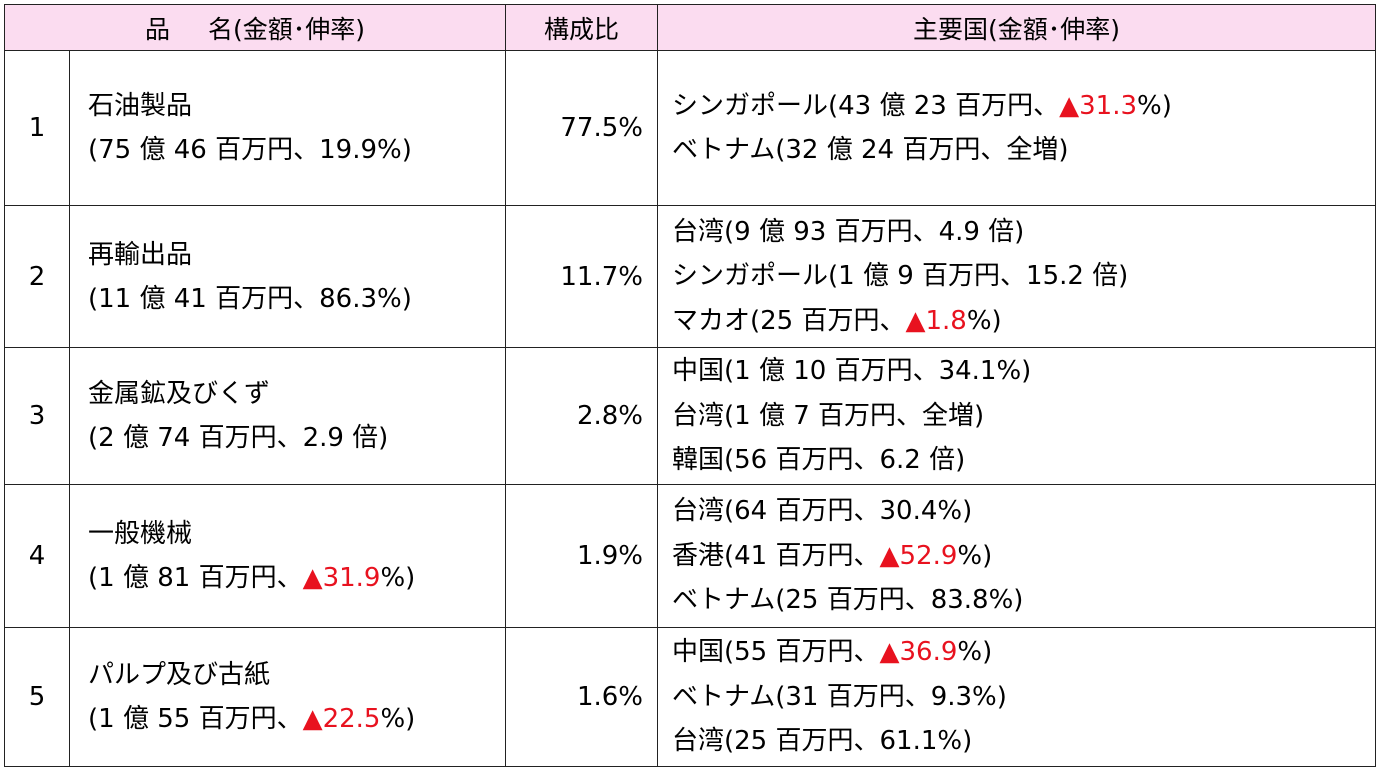 This screenshot has height=772, width=1380. What do you see at coordinates (37, 276) in the screenshot?
I see `row-number: 2` at bounding box center [37, 276].